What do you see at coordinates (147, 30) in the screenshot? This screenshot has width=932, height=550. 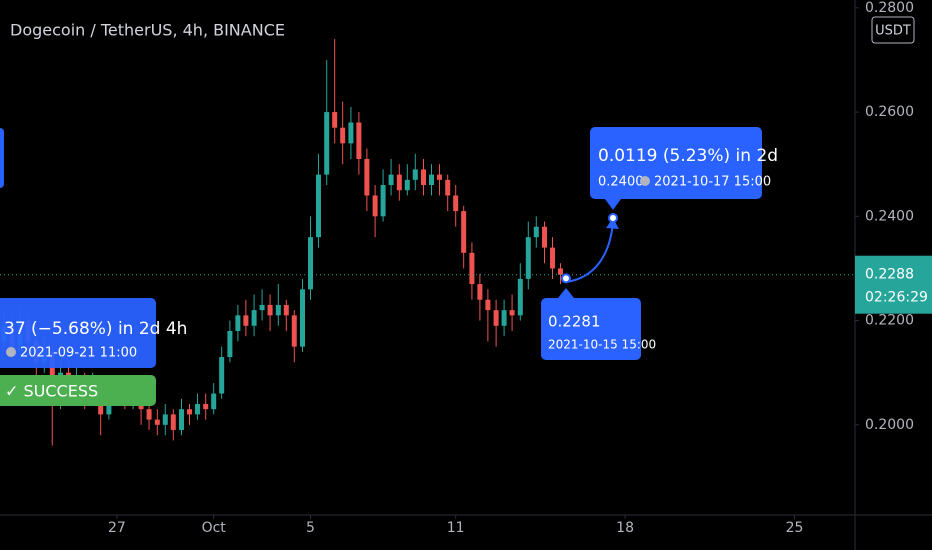 I see `chart-title: Dogecoin / TetherUS, 4h, BINANCE` at bounding box center [147, 30].